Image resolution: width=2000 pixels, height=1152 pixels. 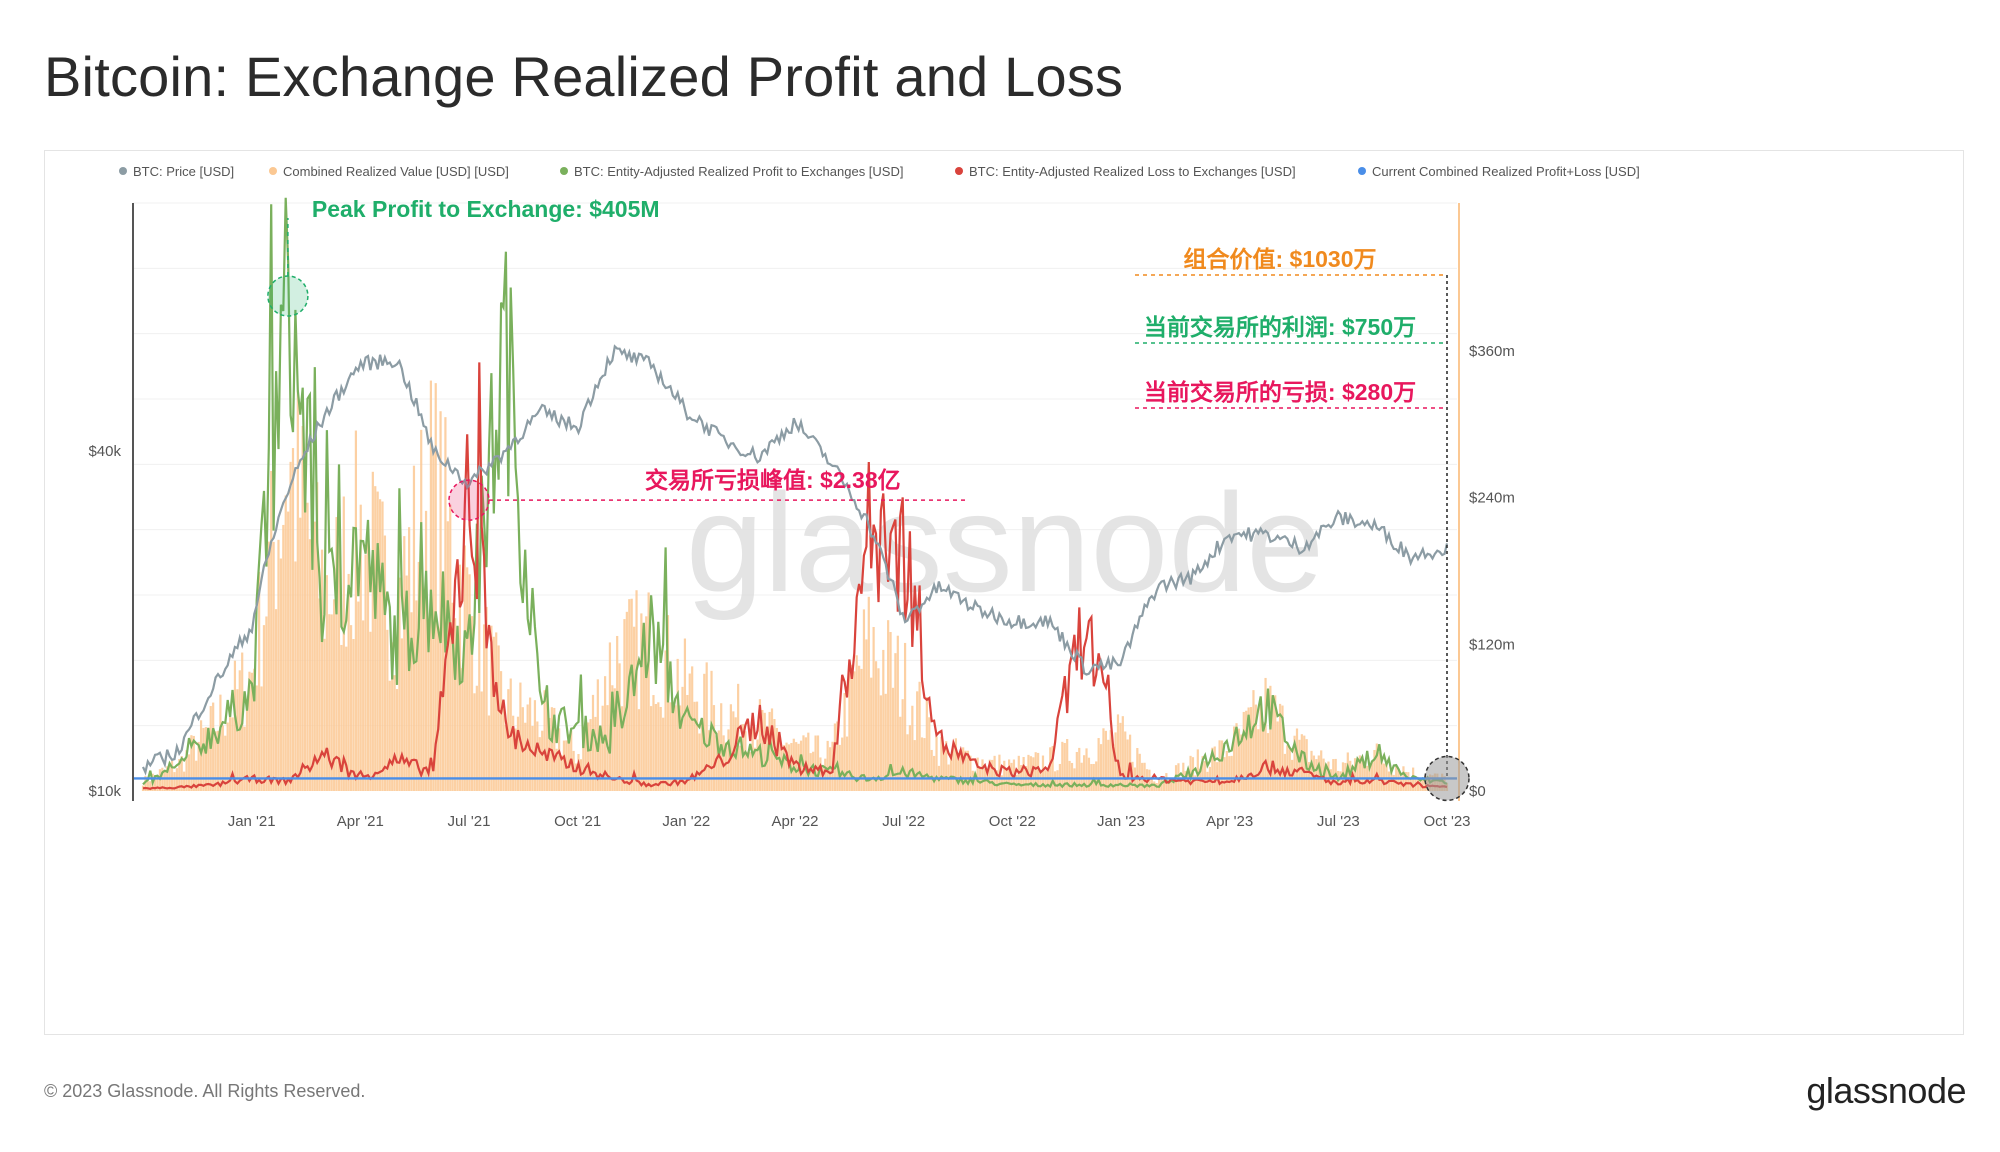 What do you see at coordinates (1492, 498) in the screenshot?
I see `right-tick-label: $240m` at bounding box center [1492, 498].